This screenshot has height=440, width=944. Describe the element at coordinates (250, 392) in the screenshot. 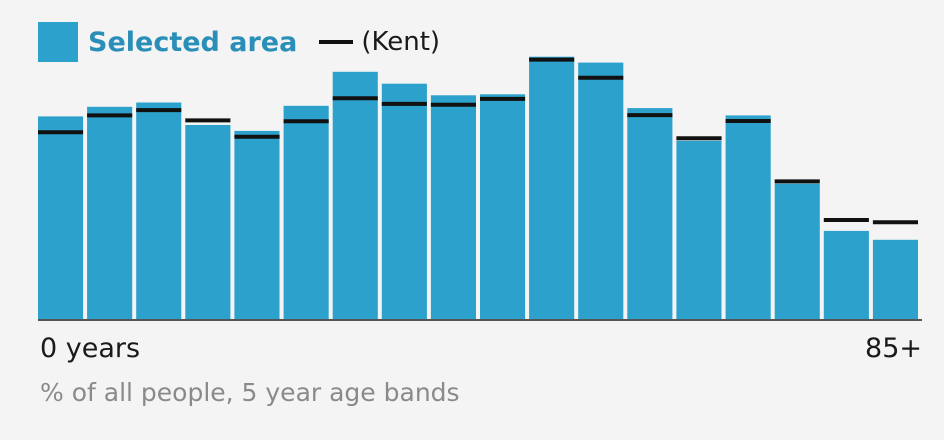

I see `chart-caption: % of all people, 5 year age bands` at that location.